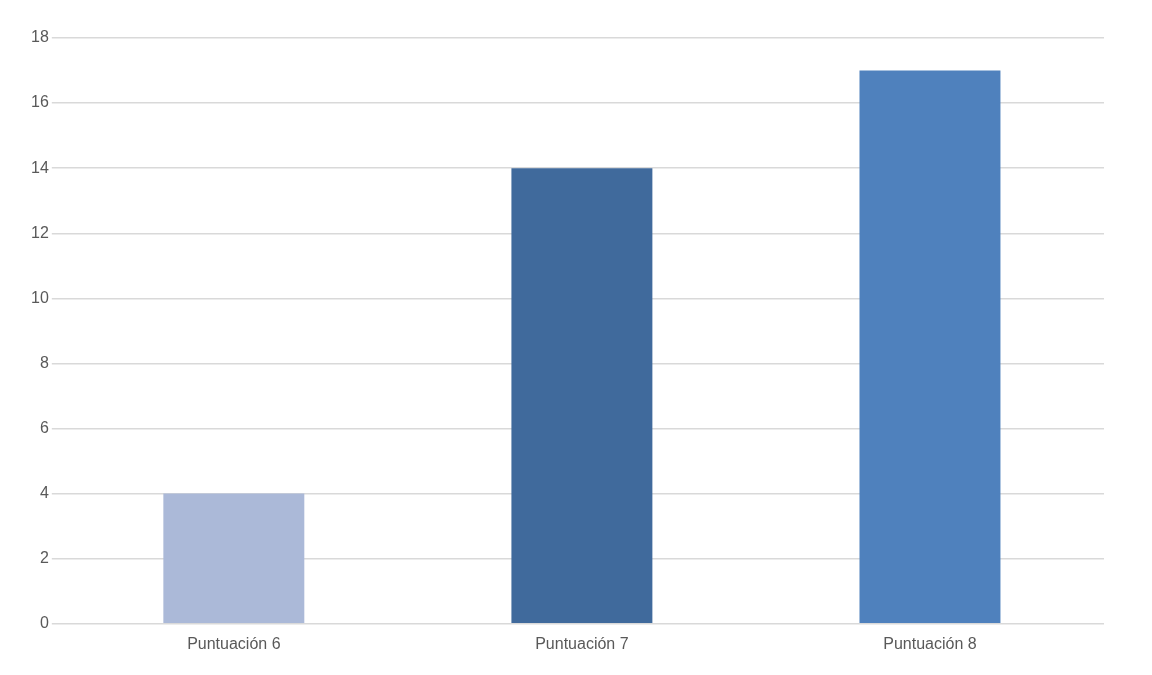 This screenshot has width=1152, height=675. What do you see at coordinates (44, 362) in the screenshot?
I see `y-tick-label: 8` at bounding box center [44, 362].